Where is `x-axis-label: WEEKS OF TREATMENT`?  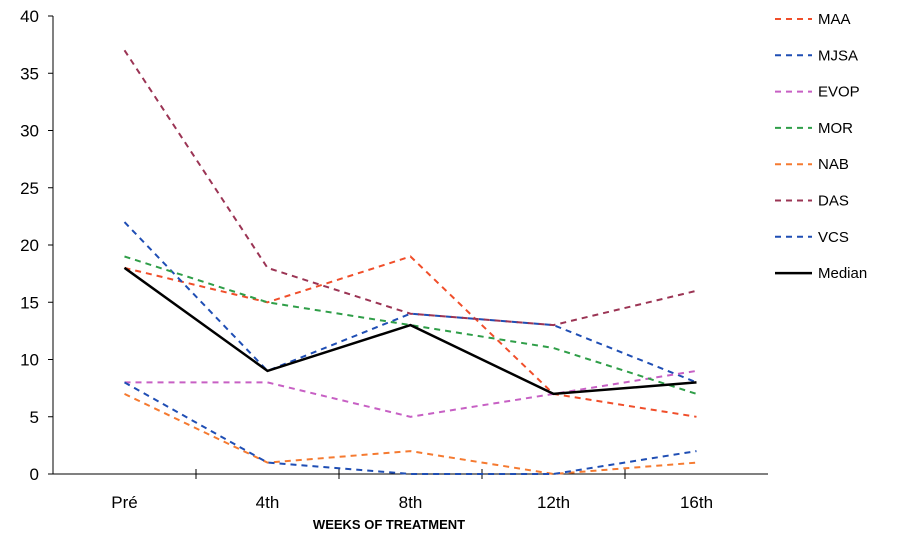 x-axis-label: WEEKS OF TREATMENT is located at coordinates (389, 524).